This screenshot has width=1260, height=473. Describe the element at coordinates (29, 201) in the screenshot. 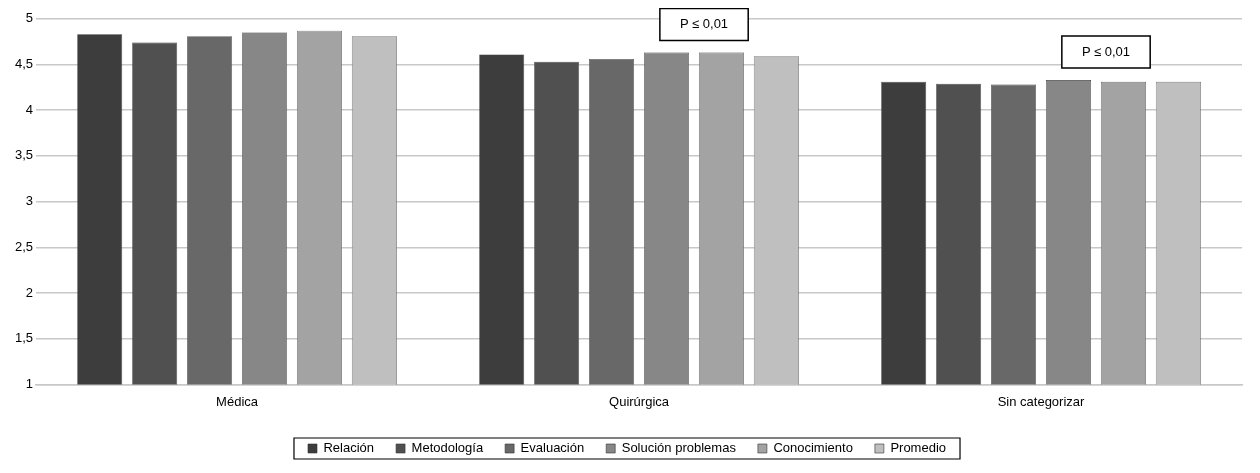

I see `y-tick-label: 3` at that location.